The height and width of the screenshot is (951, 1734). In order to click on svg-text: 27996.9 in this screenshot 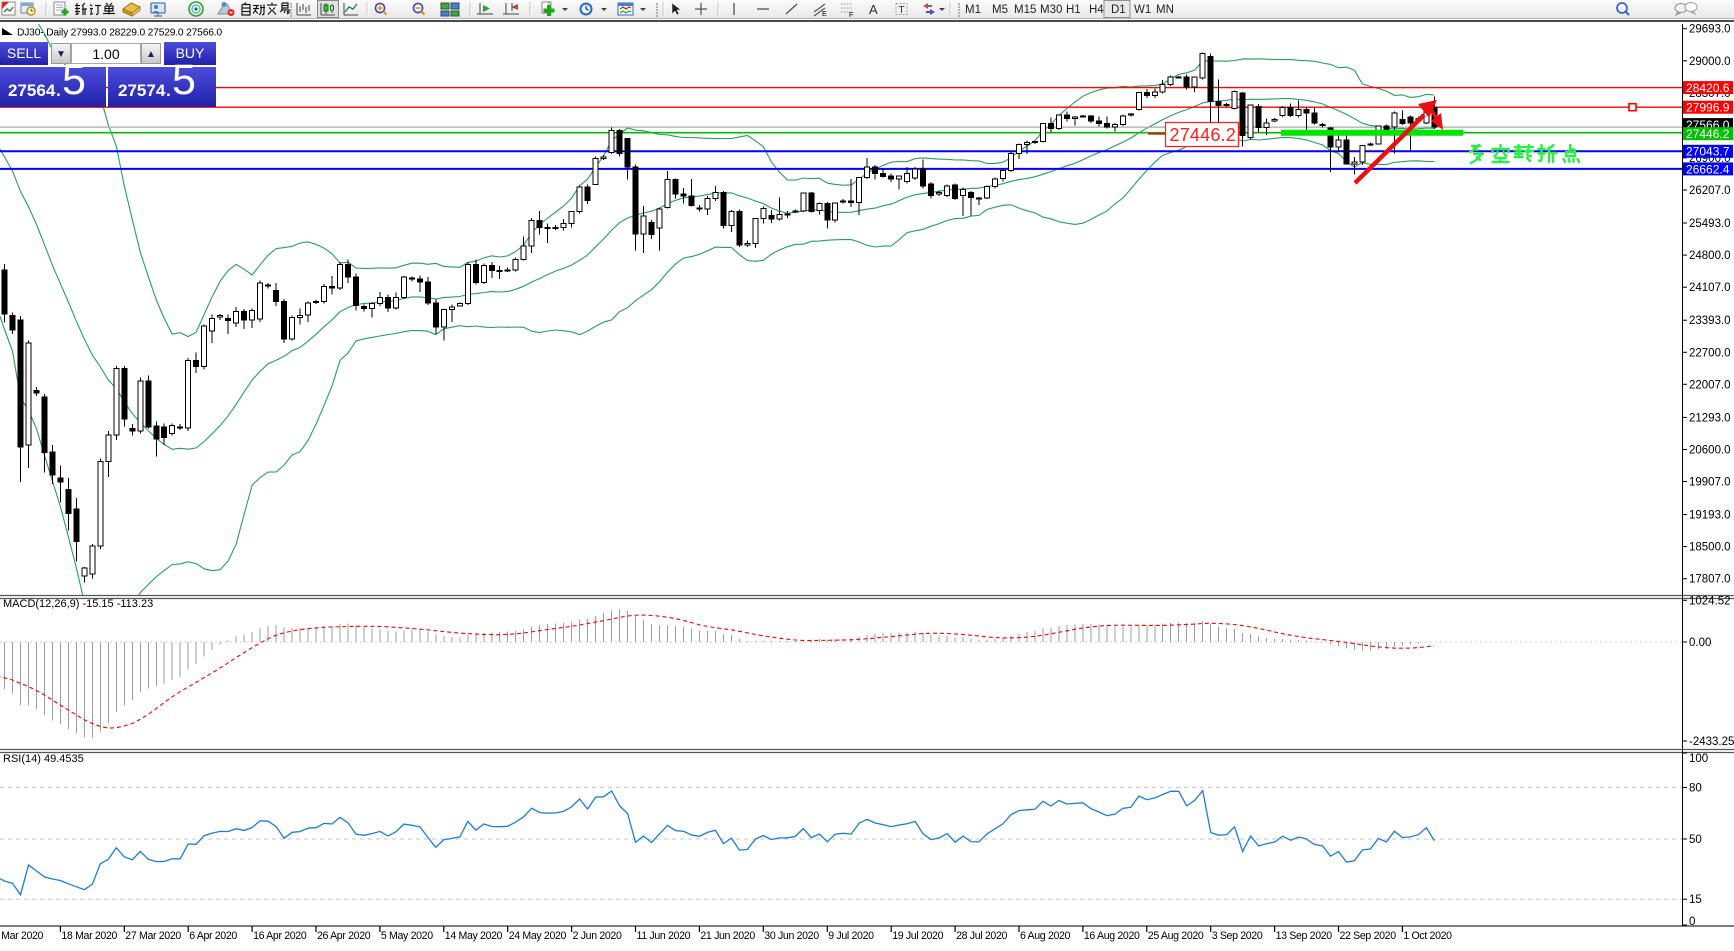, I will do `click(1708, 108)`.